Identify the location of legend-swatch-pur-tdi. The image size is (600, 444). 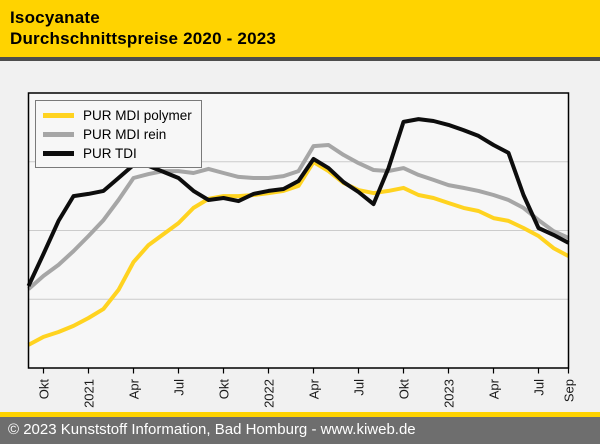
(58, 153).